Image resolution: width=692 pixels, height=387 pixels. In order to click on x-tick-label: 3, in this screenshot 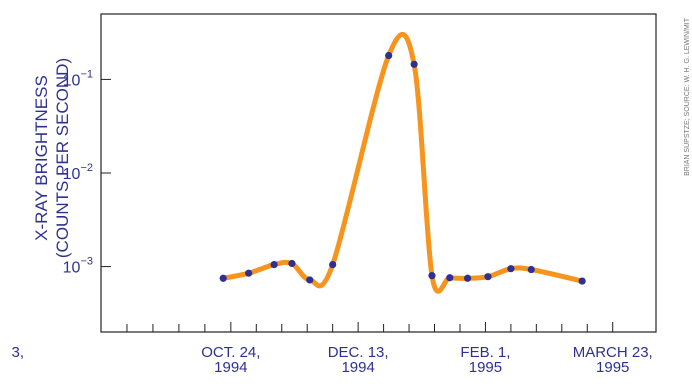, I will do `click(17, 352)`.